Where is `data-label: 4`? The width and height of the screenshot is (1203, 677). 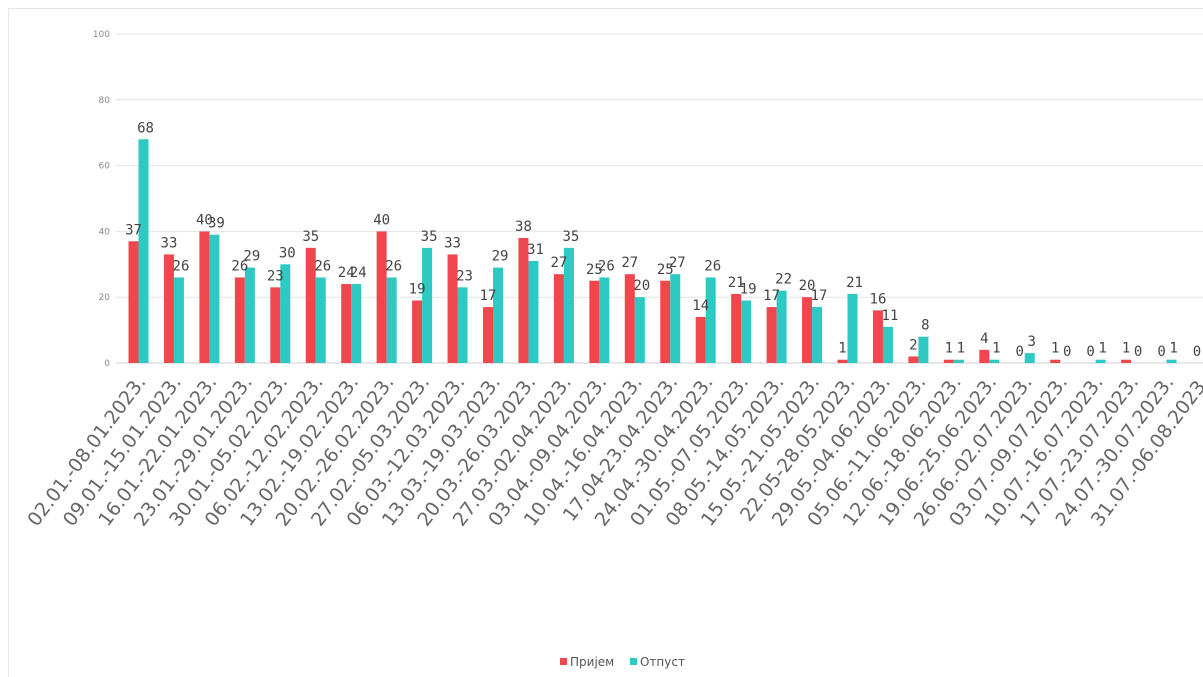 data-label: 4 is located at coordinates (984, 339).